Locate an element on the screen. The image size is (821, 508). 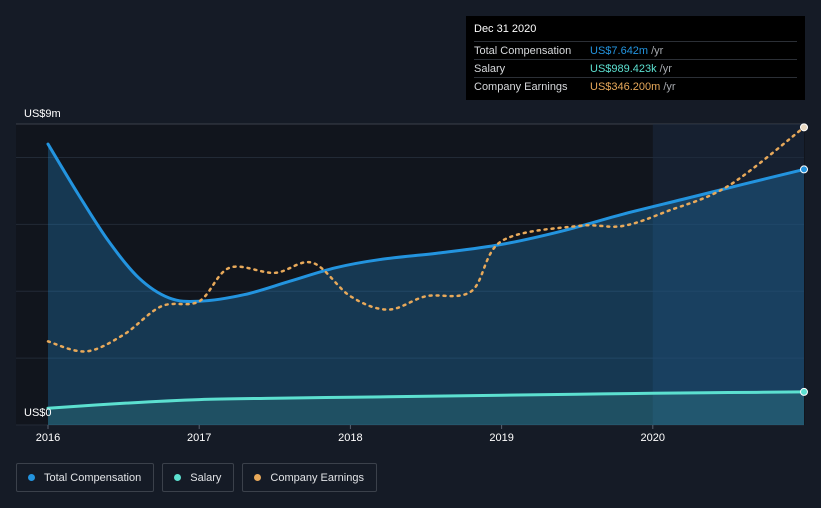
tooltip-date: Dec 31 2020 is located at coordinates (505, 29).